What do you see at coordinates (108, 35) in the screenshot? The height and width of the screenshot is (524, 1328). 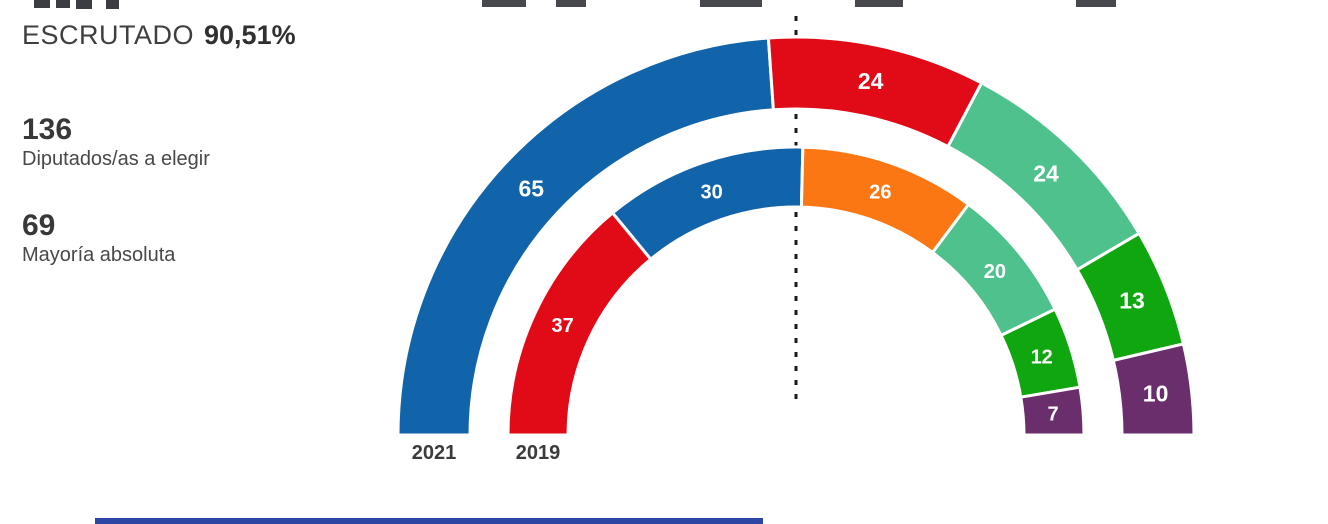 I see `escrutado-label: ESCRUTADO` at bounding box center [108, 35].